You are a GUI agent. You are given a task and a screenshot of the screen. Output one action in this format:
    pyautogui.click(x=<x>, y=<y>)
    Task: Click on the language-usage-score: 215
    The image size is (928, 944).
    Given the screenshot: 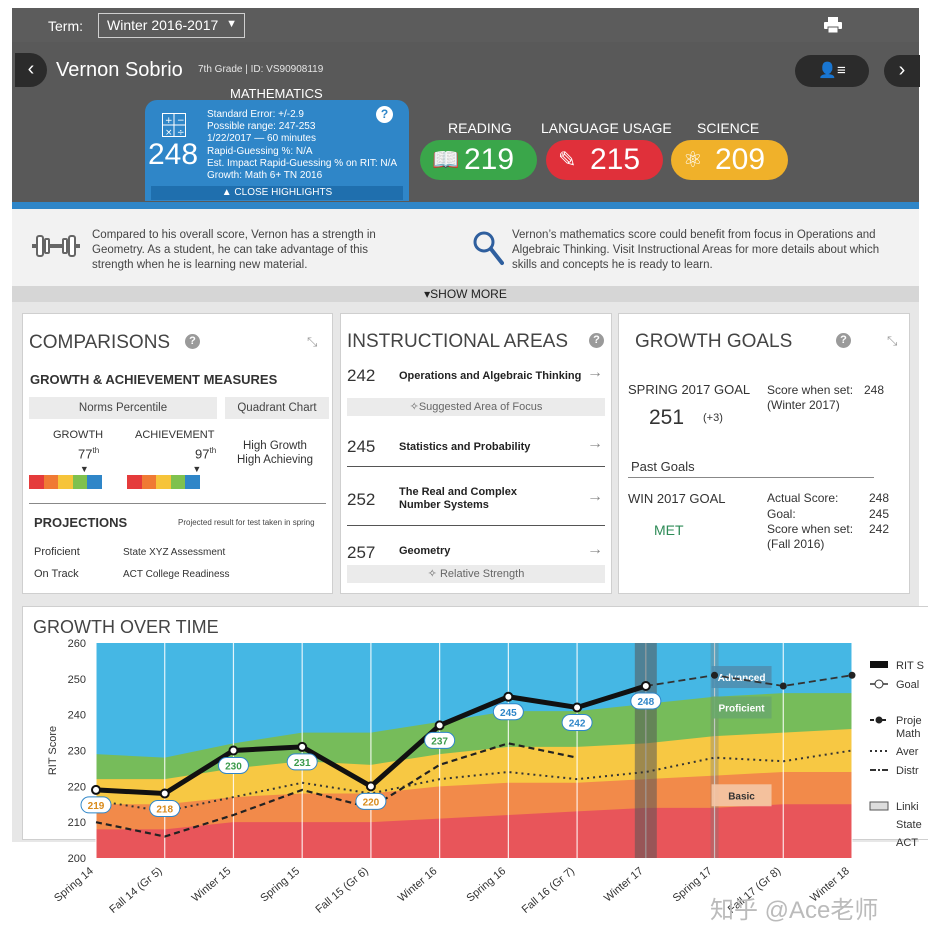 What is the action you would take?
    pyautogui.click(x=615, y=159)
    